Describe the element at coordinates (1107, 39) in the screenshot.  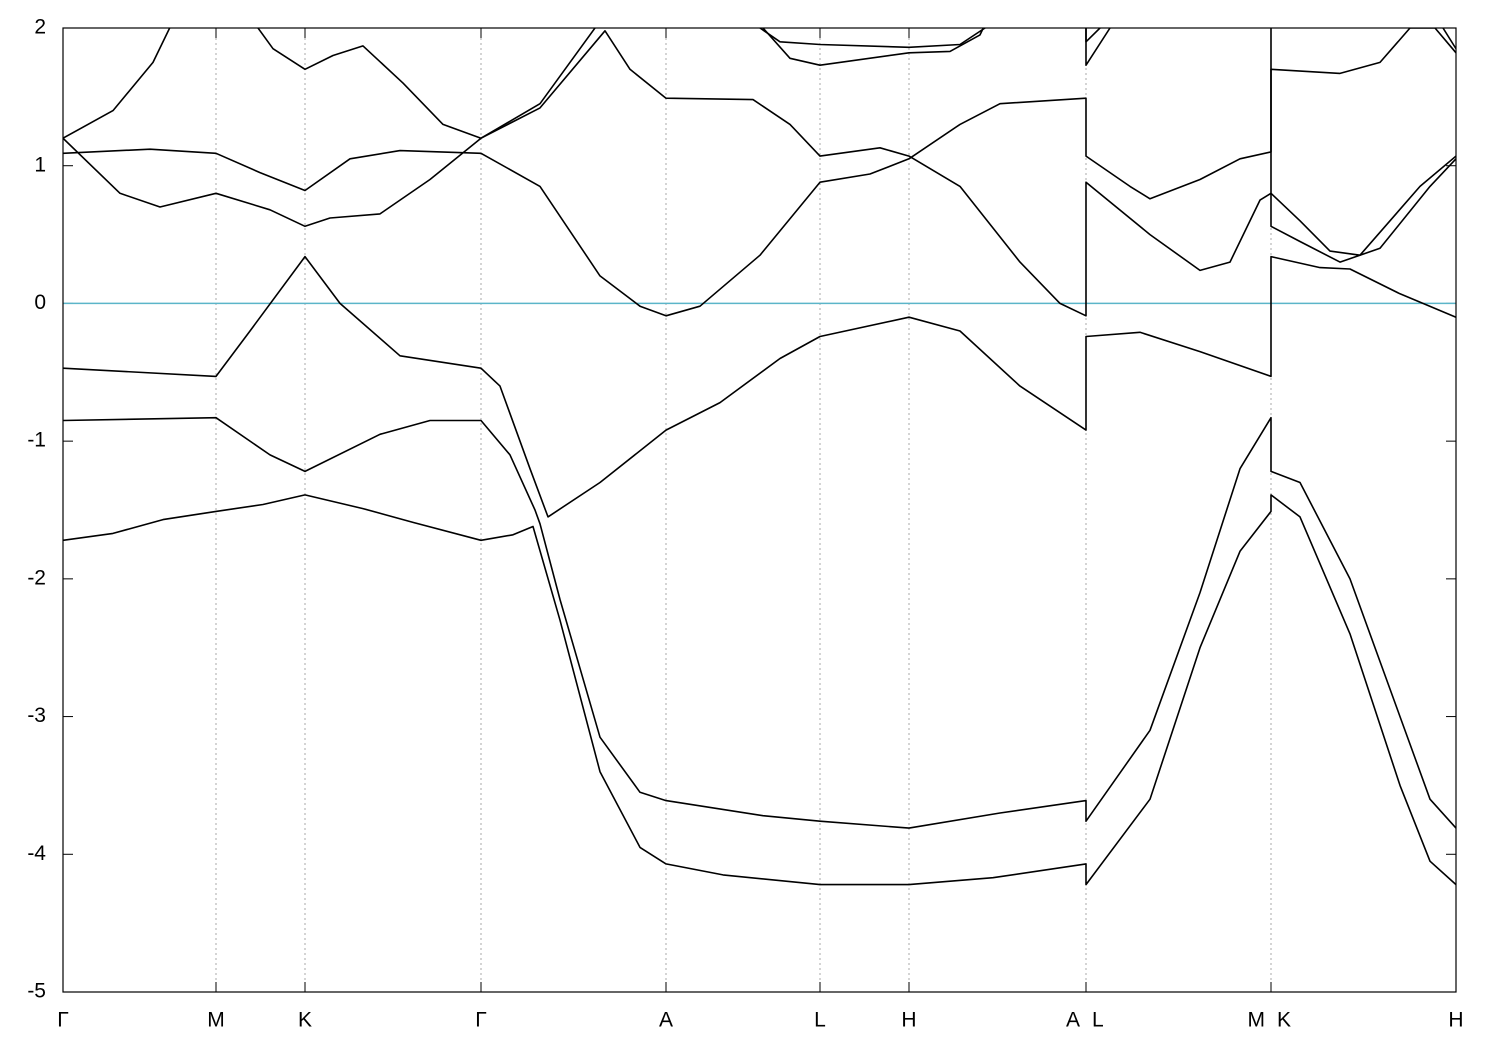
I see `band-line` at that location.